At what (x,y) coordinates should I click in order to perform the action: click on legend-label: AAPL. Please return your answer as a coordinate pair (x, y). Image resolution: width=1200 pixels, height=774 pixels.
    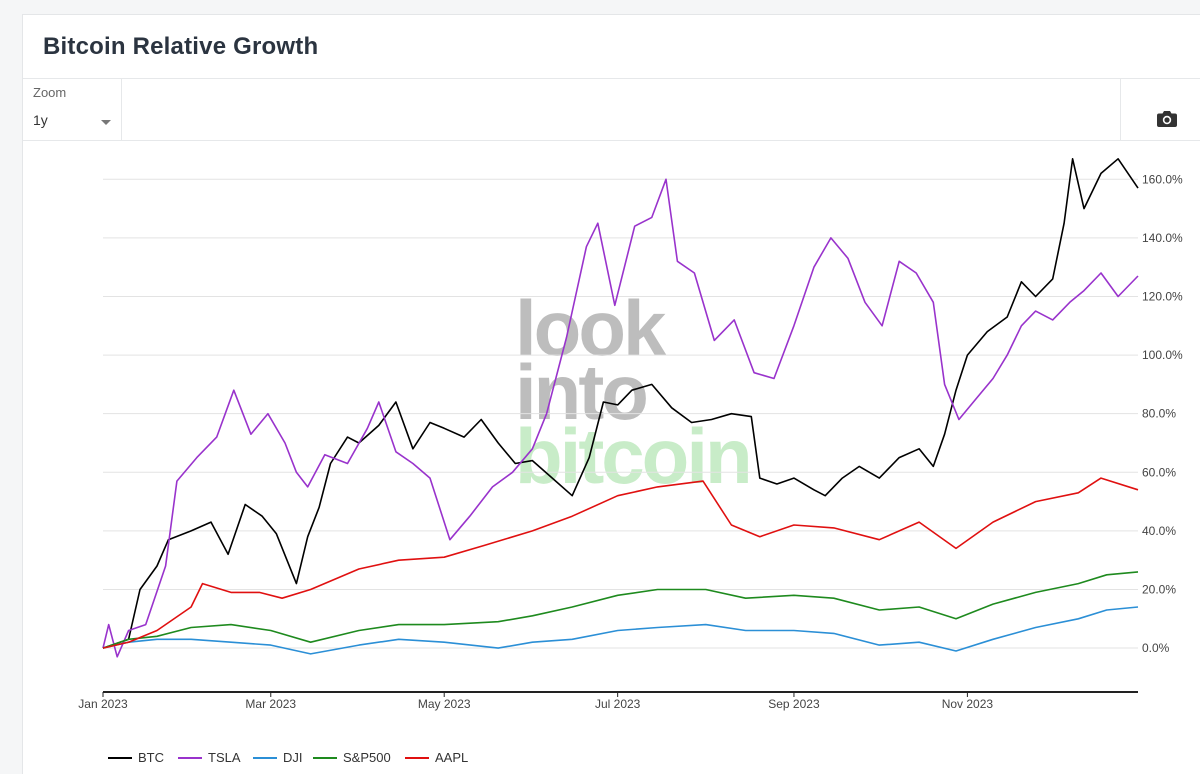
    Looking at the image, I should click on (452, 757).